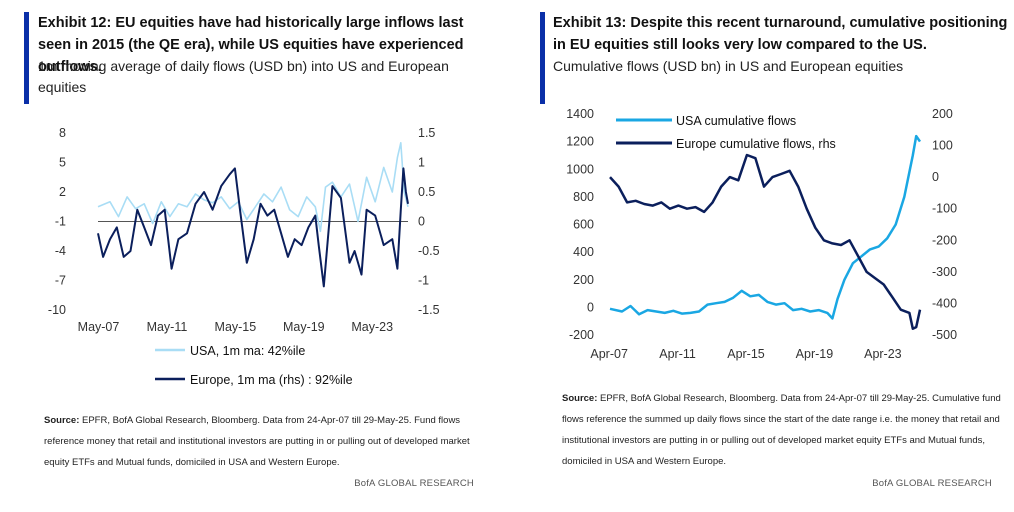  What do you see at coordinates (944, 209) in the screenshot?
I see `y-right-tick-label: -100` at bounding box center [944, 209].